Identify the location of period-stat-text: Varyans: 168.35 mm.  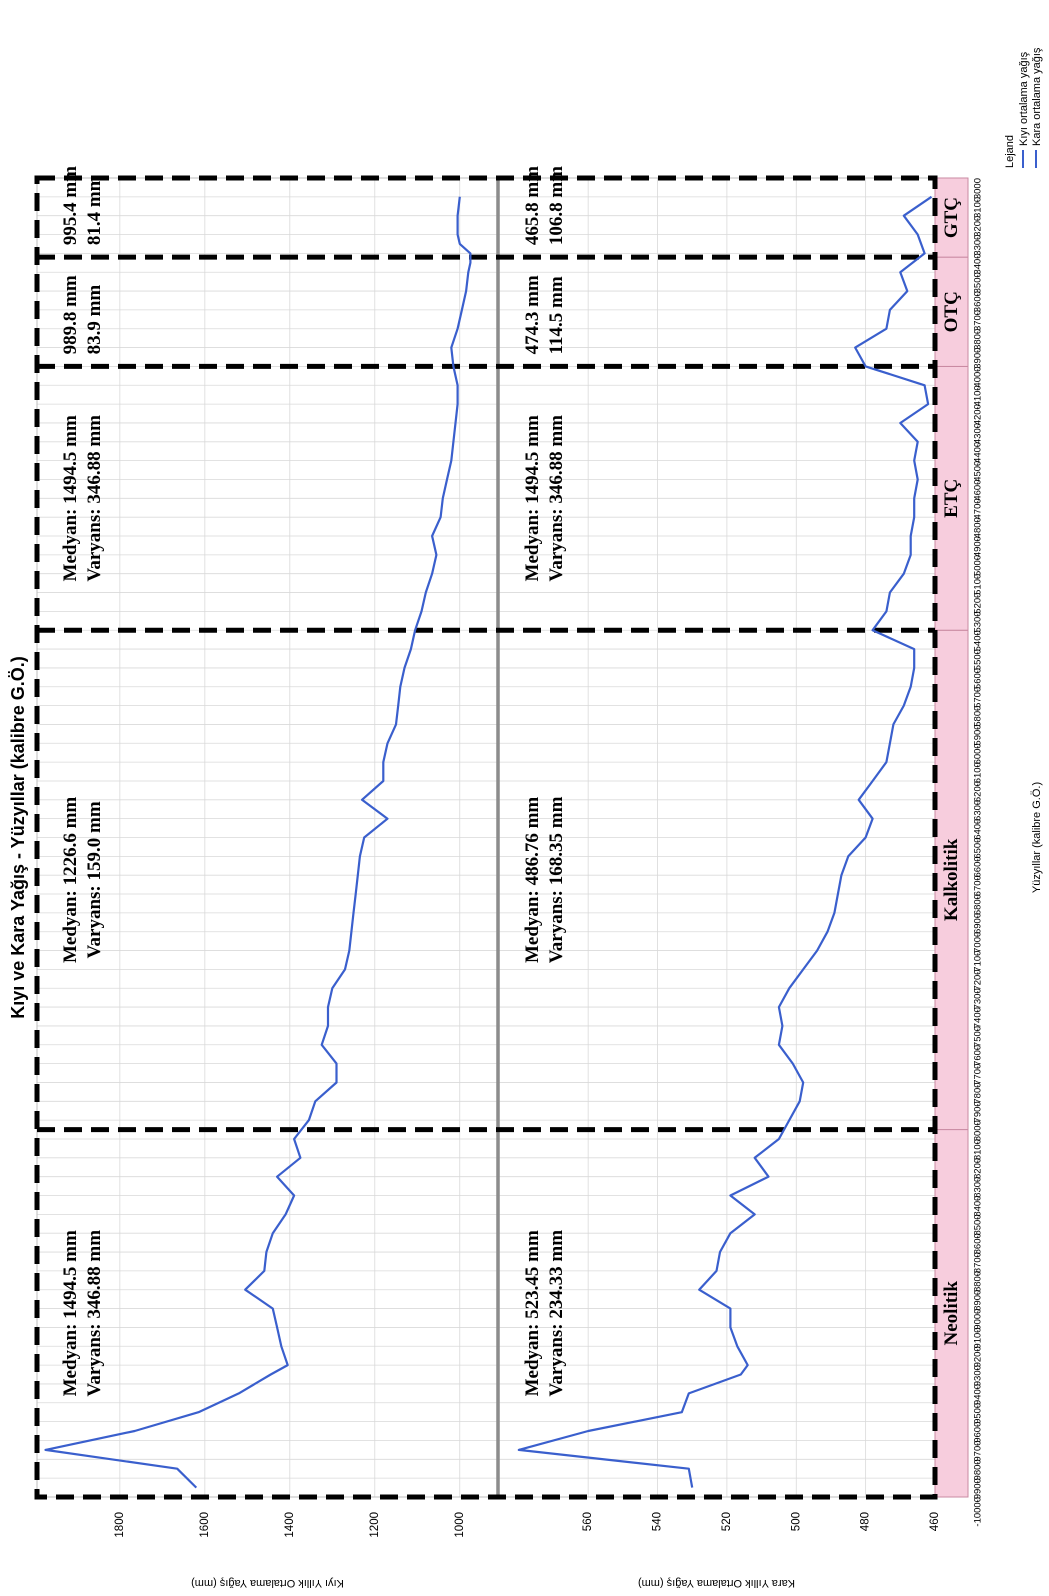
(556, 879).